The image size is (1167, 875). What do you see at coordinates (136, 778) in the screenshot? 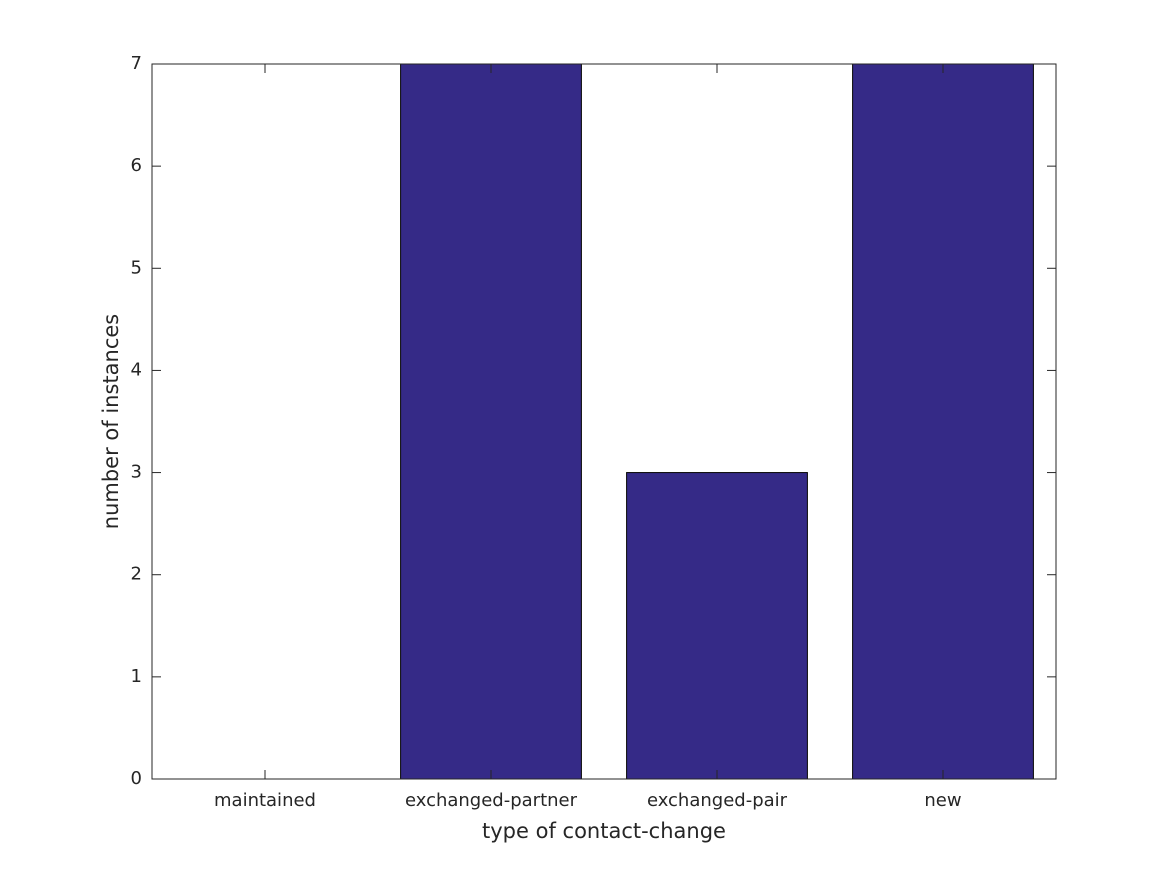
I see `y-tick-label: 0` at bounding box center [136, 778].